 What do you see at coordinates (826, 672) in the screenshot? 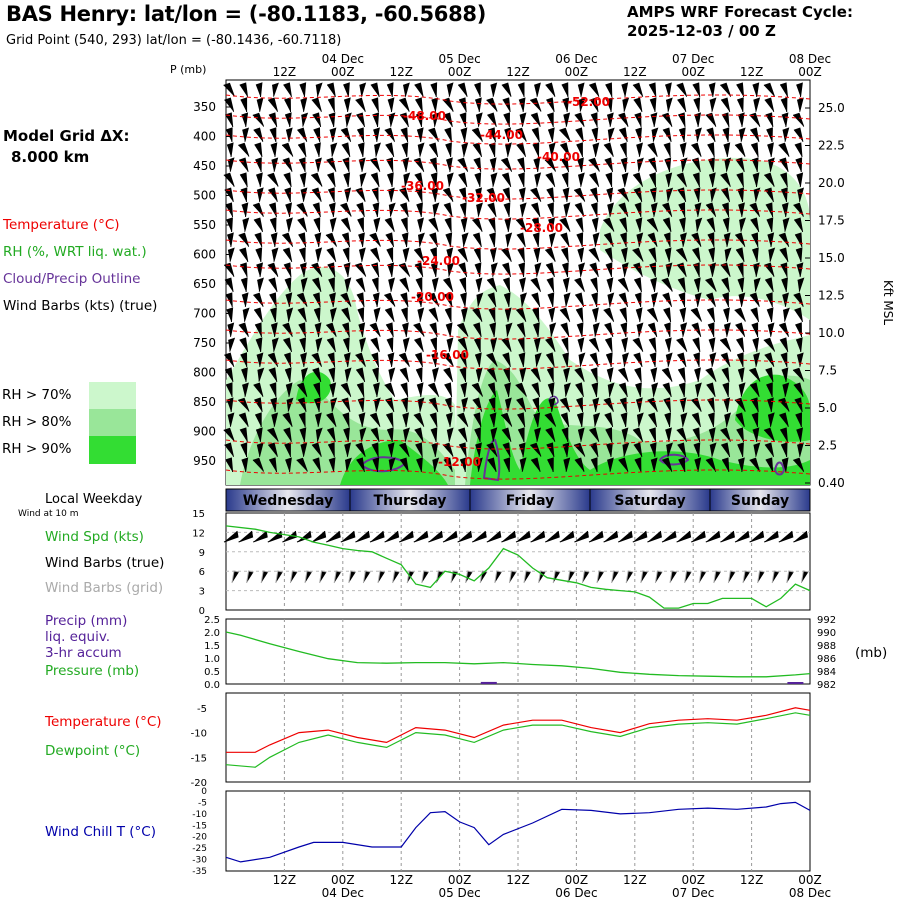
I see `pressure-right-tick-label: 984` at bounding box center [826, 672].